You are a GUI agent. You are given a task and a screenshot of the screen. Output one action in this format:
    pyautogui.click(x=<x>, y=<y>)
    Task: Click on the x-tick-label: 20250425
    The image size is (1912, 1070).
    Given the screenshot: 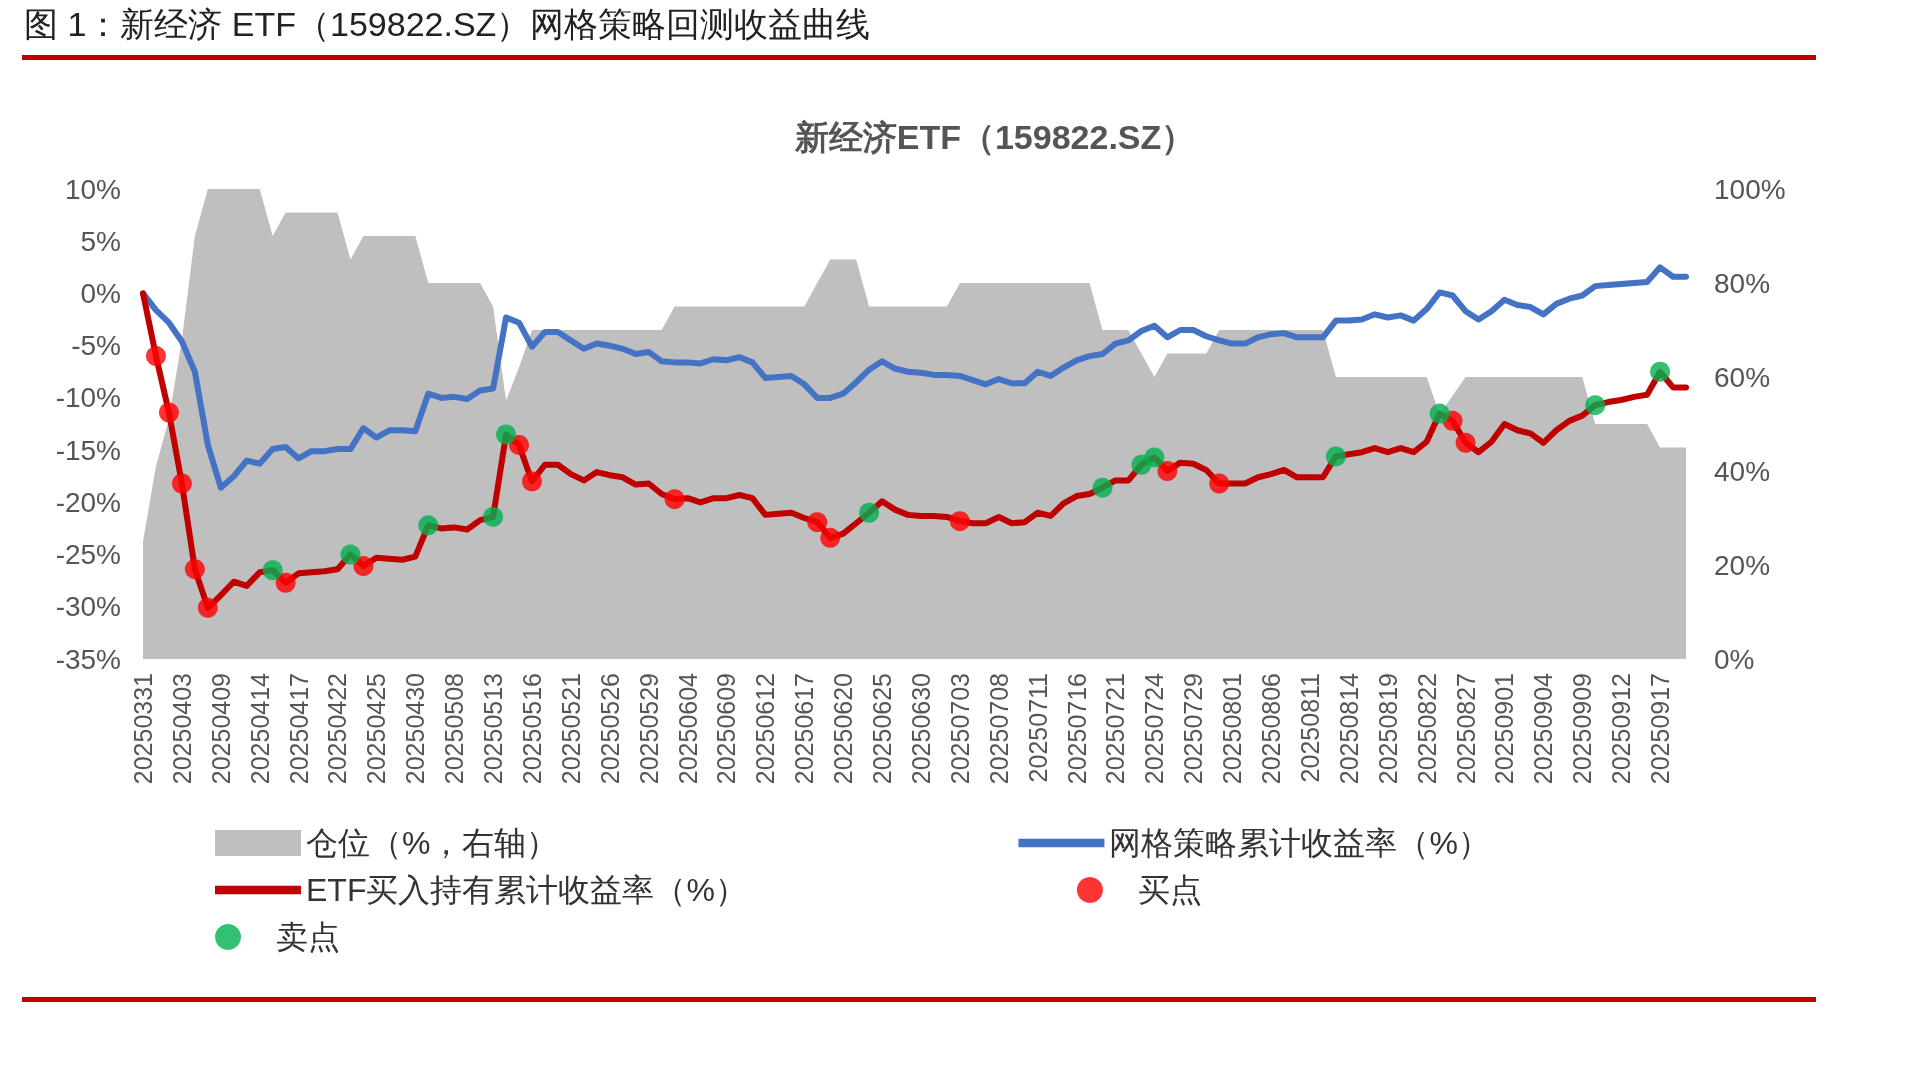 What is the action you would take?
    pyautogui.click(x=376, y=729)
    